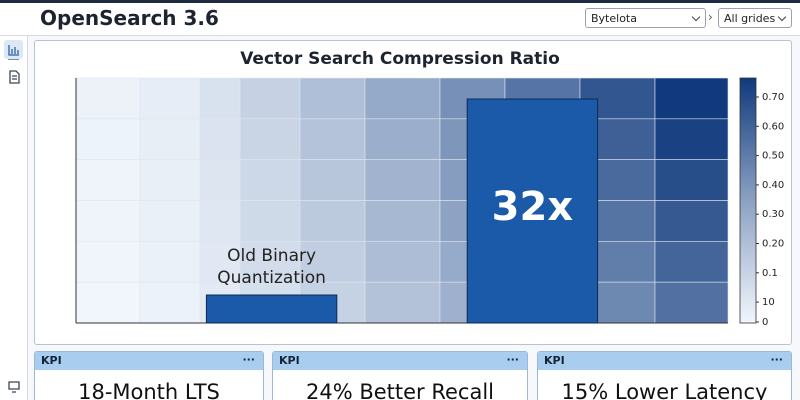  Describe the element at coordinates (129, 18) in the screenshot. I see `app-title: OpenSearch 3.6` at that location.